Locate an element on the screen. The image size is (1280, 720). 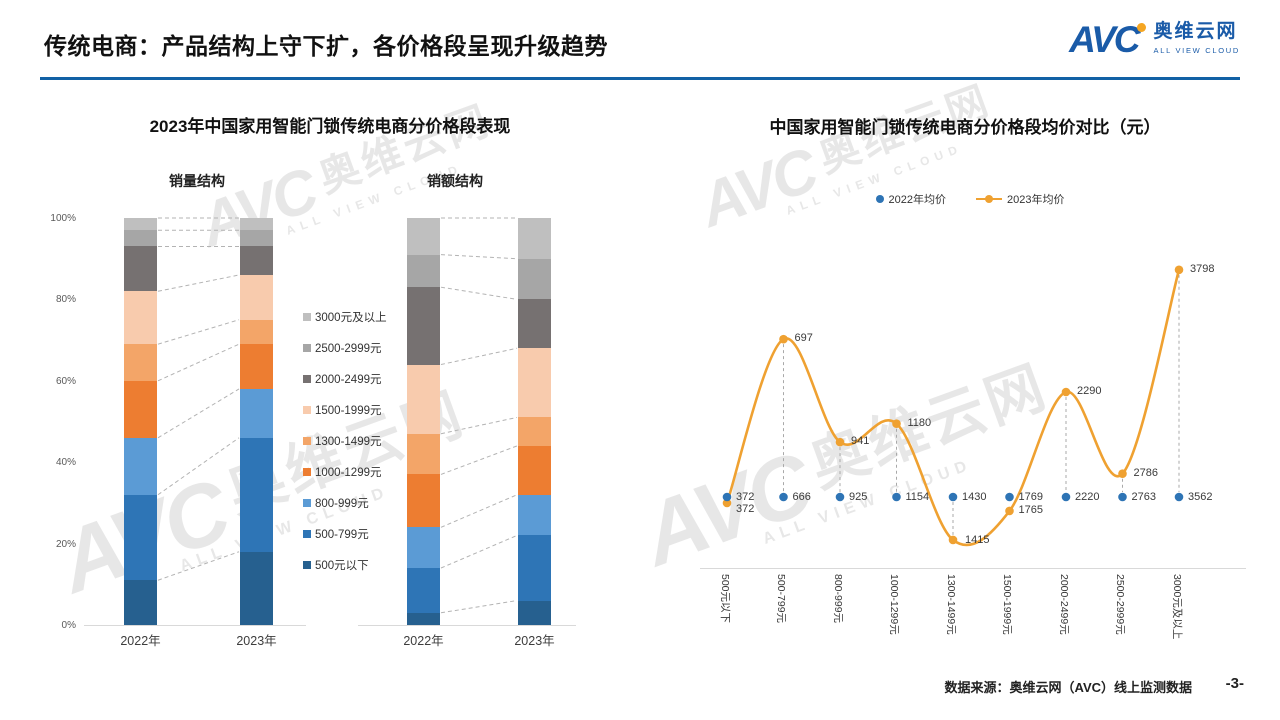
x-axis-category: 2022年 is located at coordinates (140, 641).